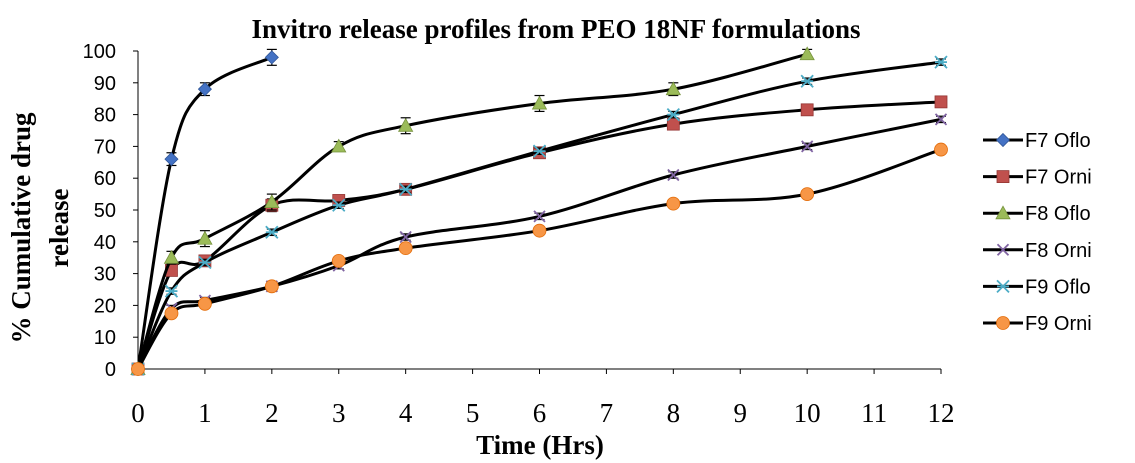 Image resolution: width=1135 pixels, height=463 pixels. What do you see at coordinates (741, 413) in the screenshot?
I see `x-tick-label: 9` at bounding box center [741, 413].